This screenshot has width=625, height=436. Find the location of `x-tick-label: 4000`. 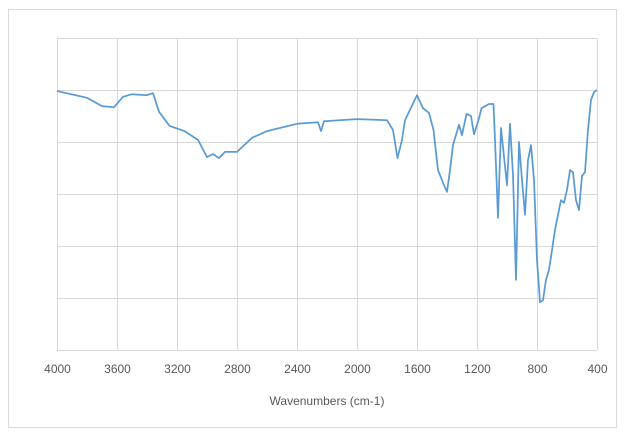

x-tick-label: 4000 is located at coordinates (57, 369).